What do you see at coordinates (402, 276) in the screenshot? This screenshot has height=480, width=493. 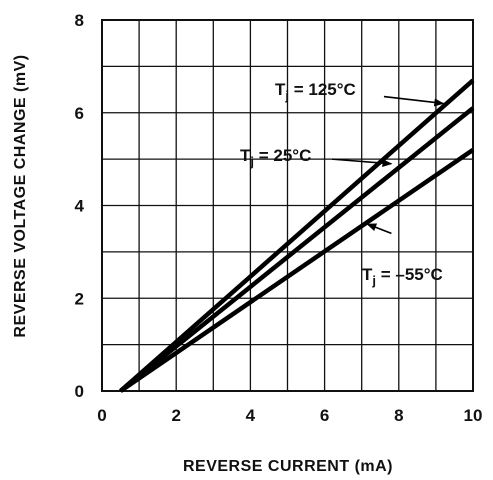 I see `annotation-minus55c: Tj = –55°C` at bounding box center [402, 276].